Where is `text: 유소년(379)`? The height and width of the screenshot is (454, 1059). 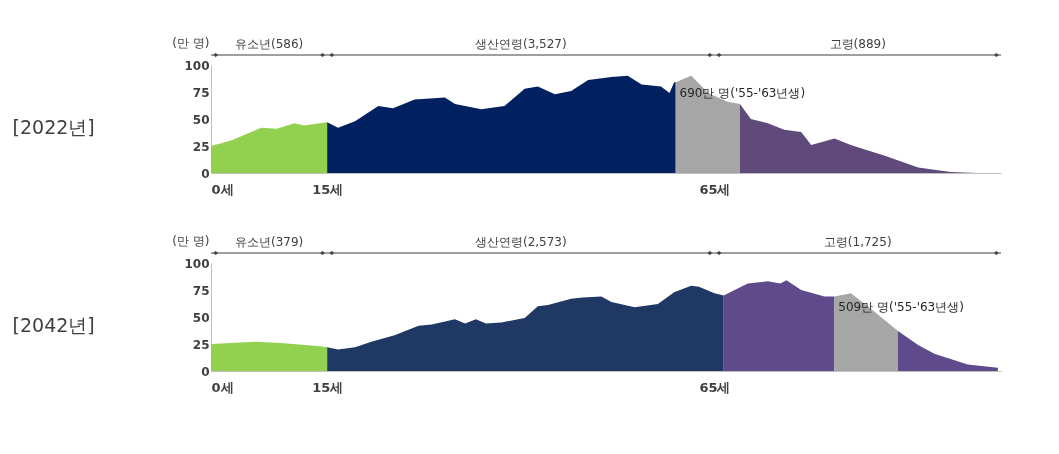 text: 유소년(379) is located at coordinates (269, 242).